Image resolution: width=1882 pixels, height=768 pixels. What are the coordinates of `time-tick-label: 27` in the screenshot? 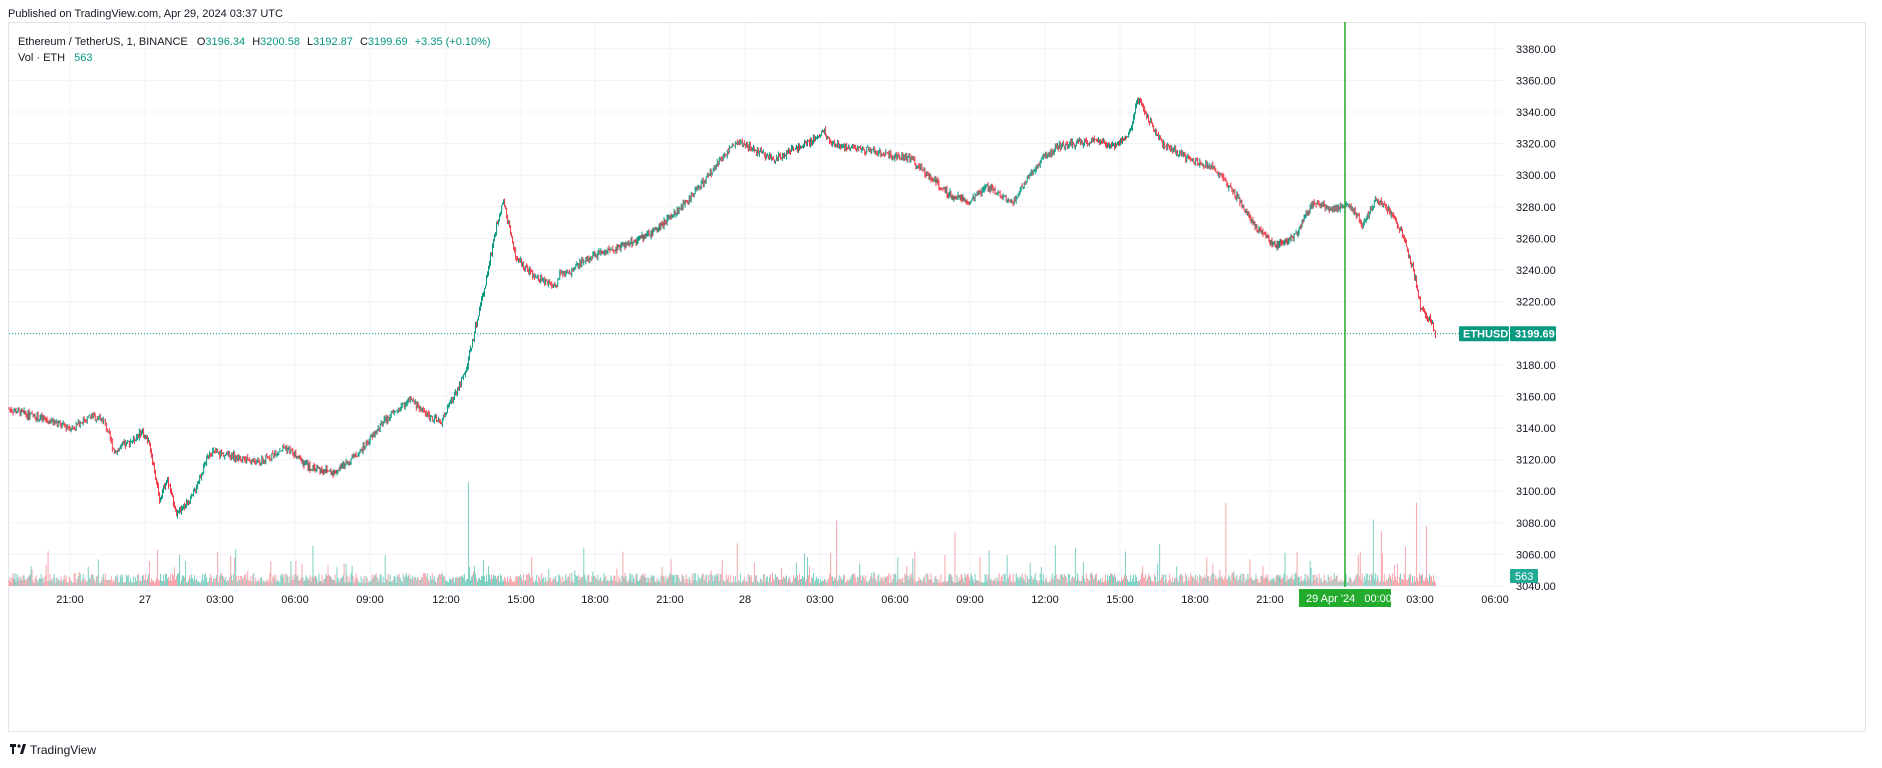 It's located at (145, 600).